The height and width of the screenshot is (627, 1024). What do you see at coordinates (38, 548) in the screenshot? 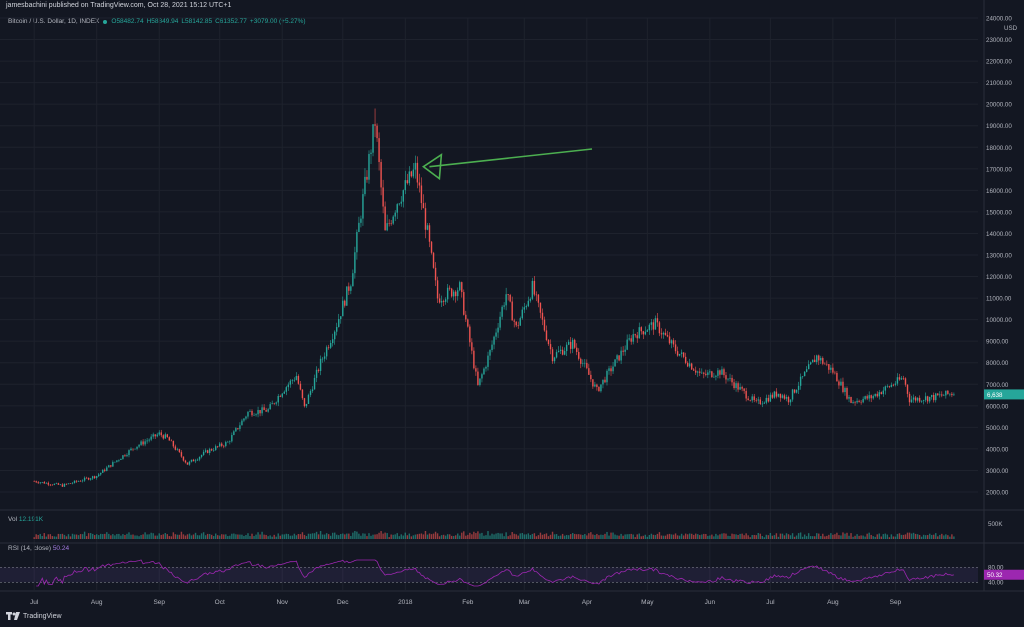
I see `rsi-legend: RSI (14, close) 50.24` at bounding box center [38, 548].